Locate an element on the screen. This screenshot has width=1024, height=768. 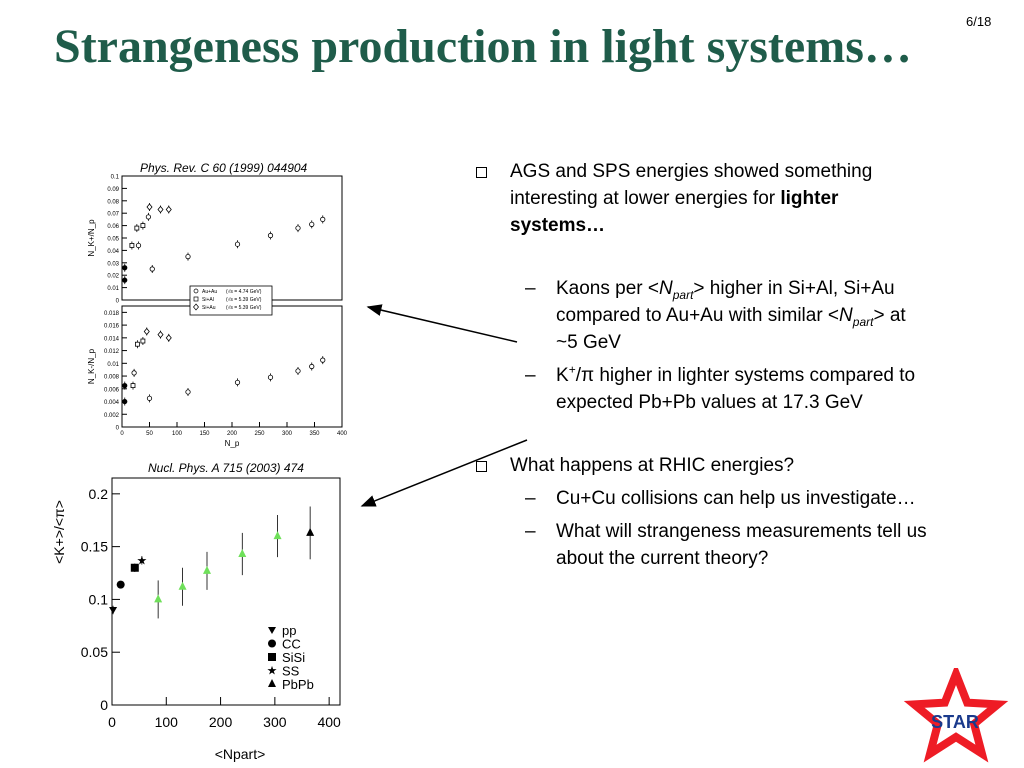
y-tick-label: 0.018 is located at coordinates (112, 314).